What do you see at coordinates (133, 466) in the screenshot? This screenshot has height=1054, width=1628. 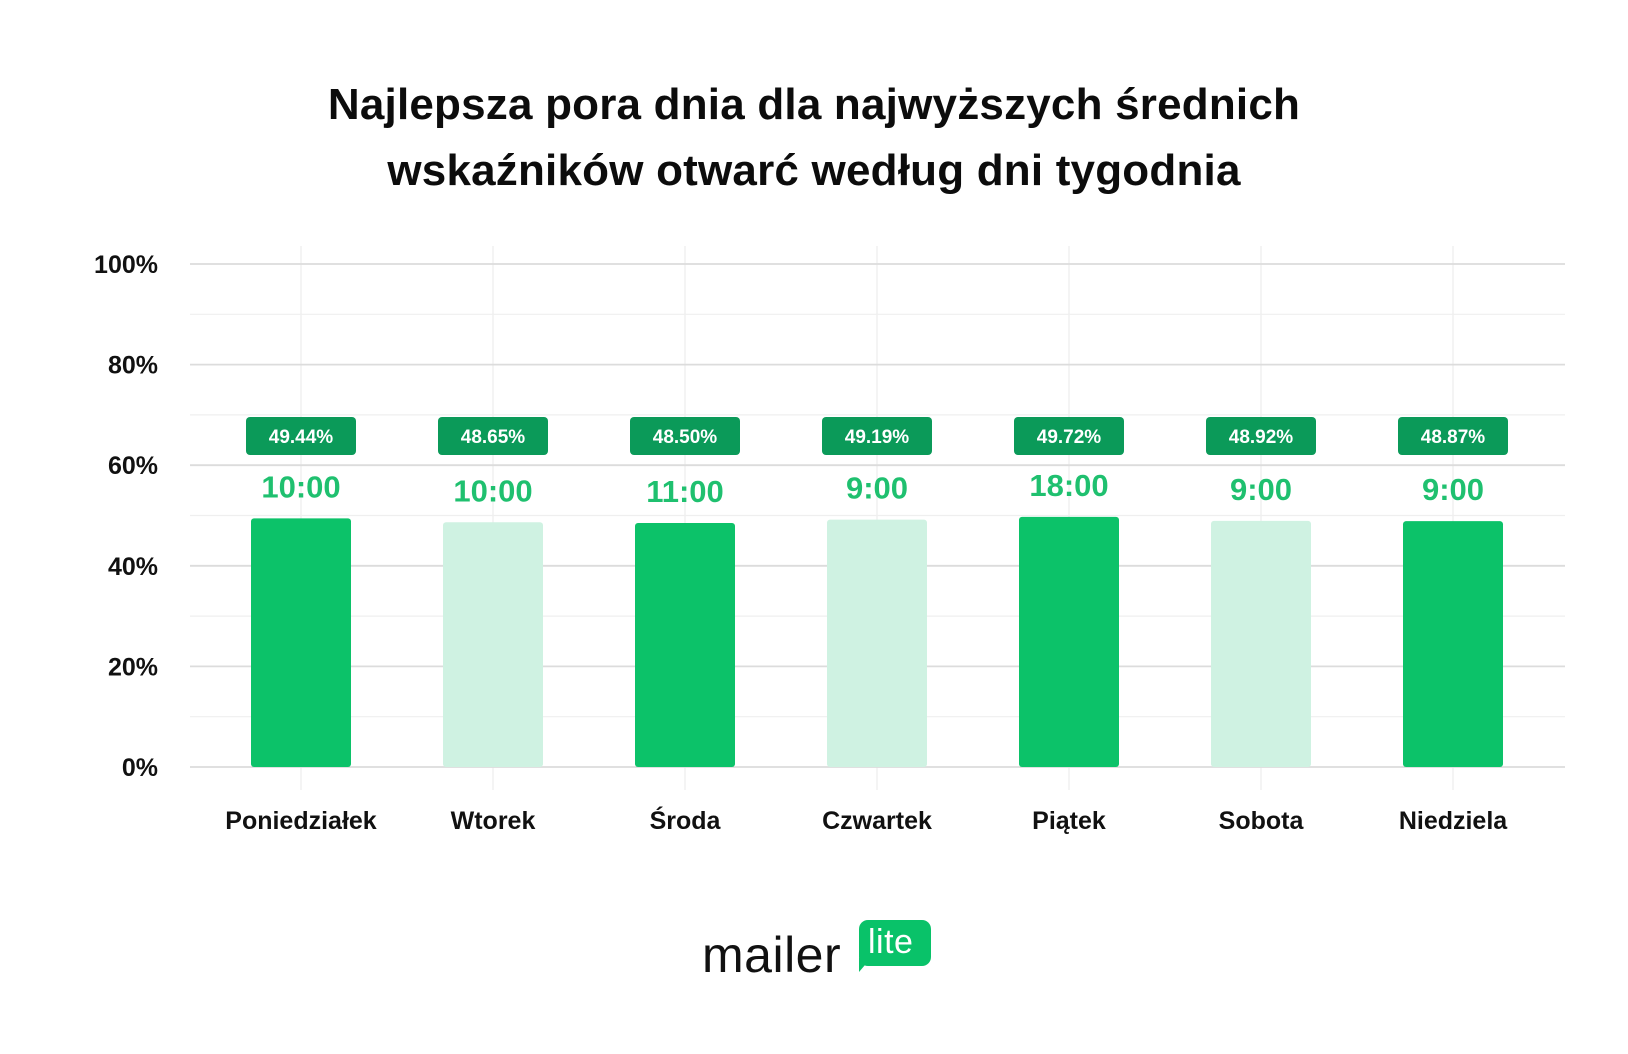 I see `y-tick-label: 60%` at bounding box center [133, 466].